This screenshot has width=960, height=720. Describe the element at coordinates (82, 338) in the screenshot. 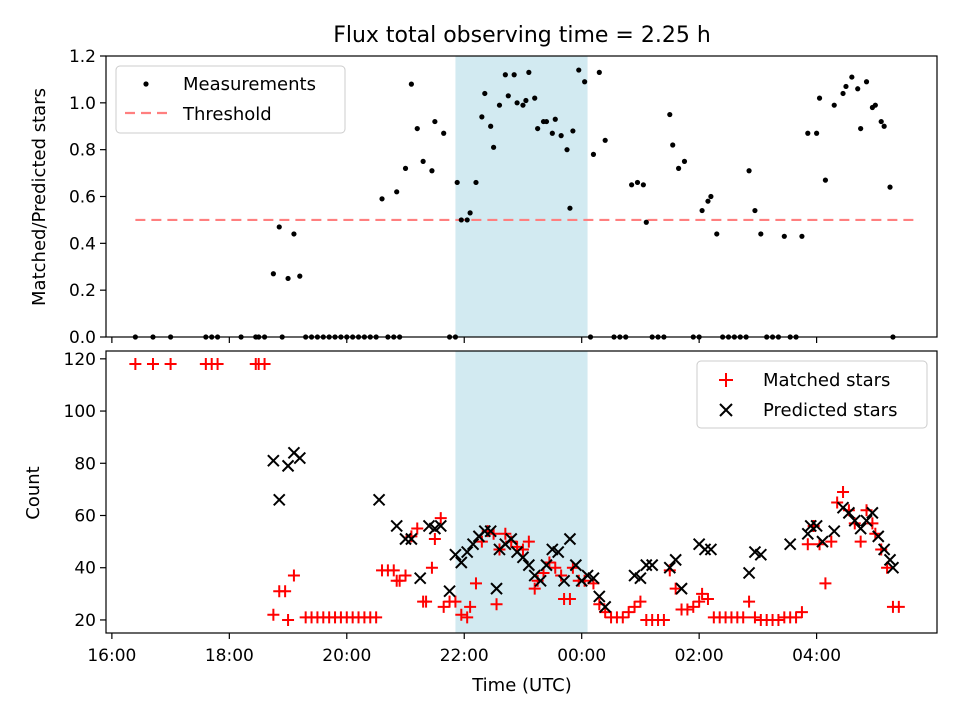

I see `top-ytick-label: 0.0` at that location.